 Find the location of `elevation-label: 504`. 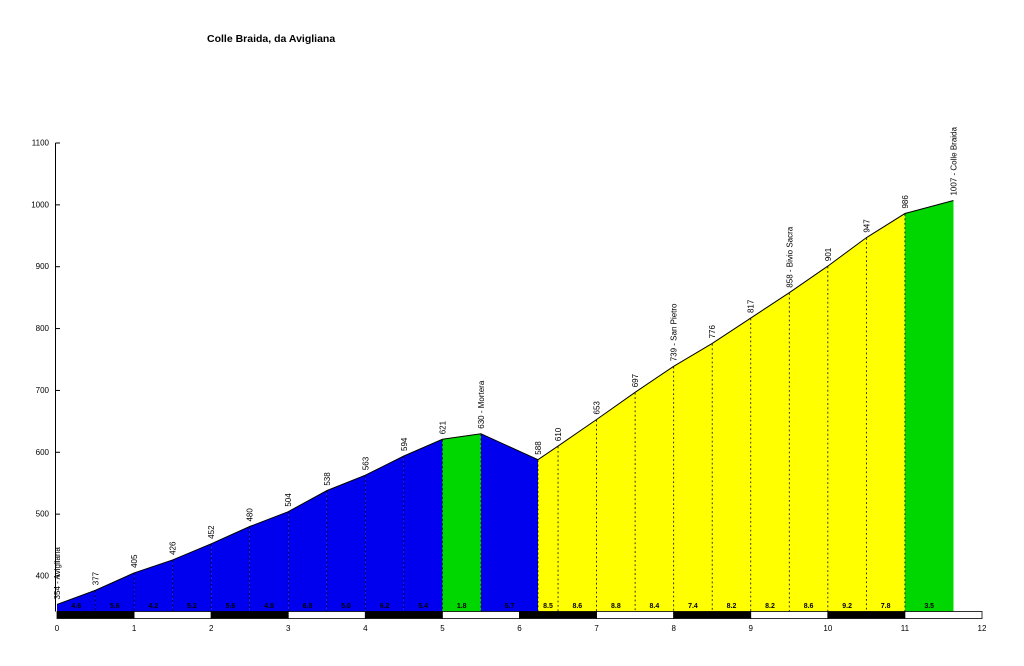

elevation-label: 504 is located at coordinates (288, 500).